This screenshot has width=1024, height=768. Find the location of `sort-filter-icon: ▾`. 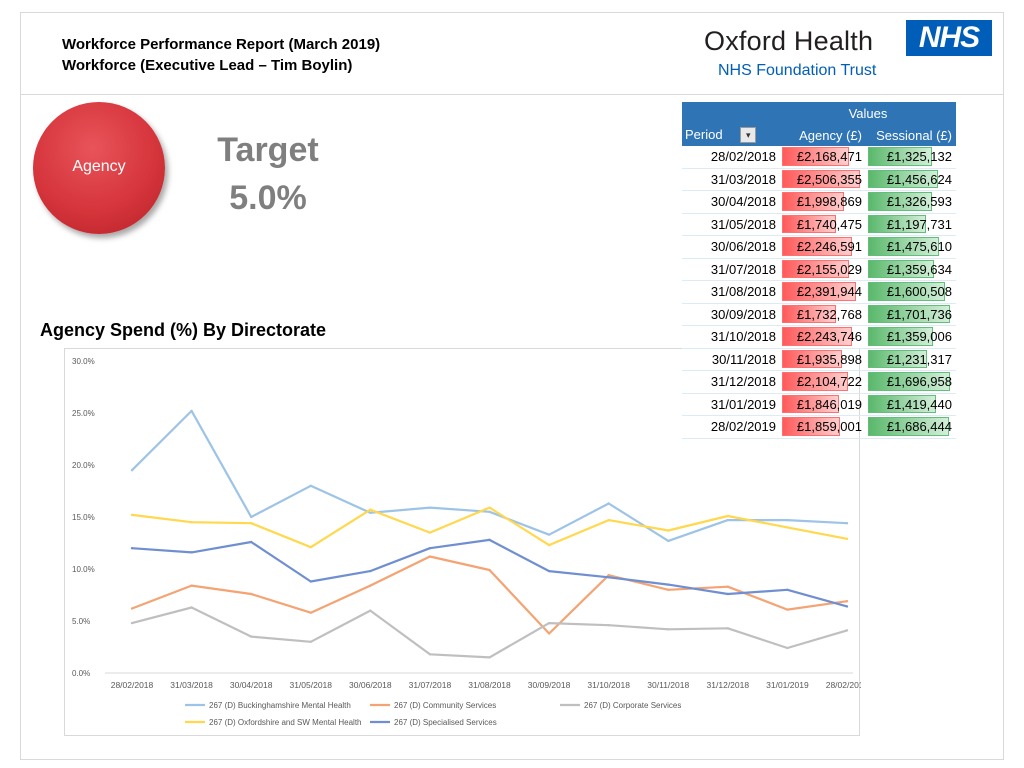

sort-filter-icon: ▾ is located at coordinates (748, 135).